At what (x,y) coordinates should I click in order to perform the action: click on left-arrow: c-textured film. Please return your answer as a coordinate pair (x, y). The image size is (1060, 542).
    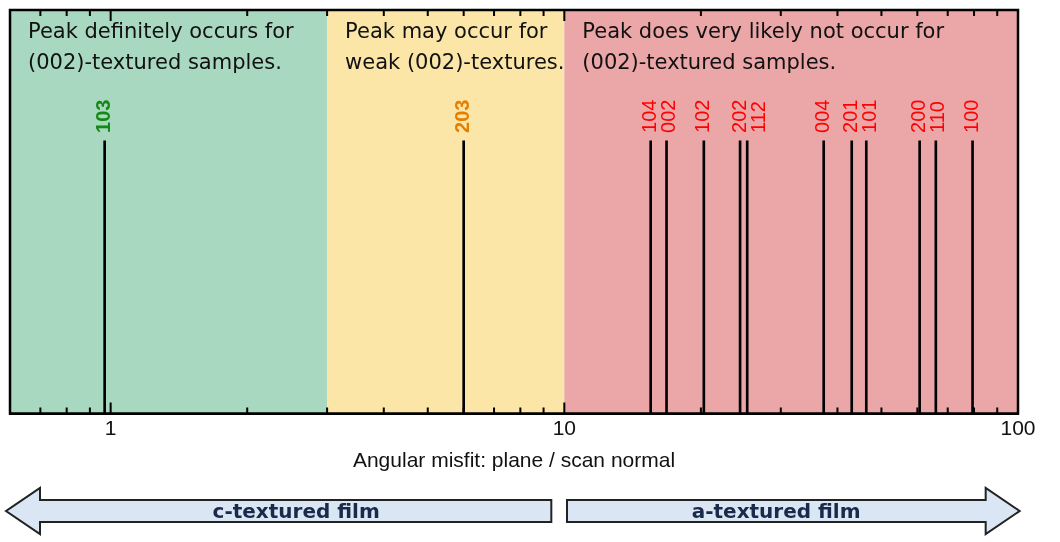
    Looking at the image, I should click on (279, 511).